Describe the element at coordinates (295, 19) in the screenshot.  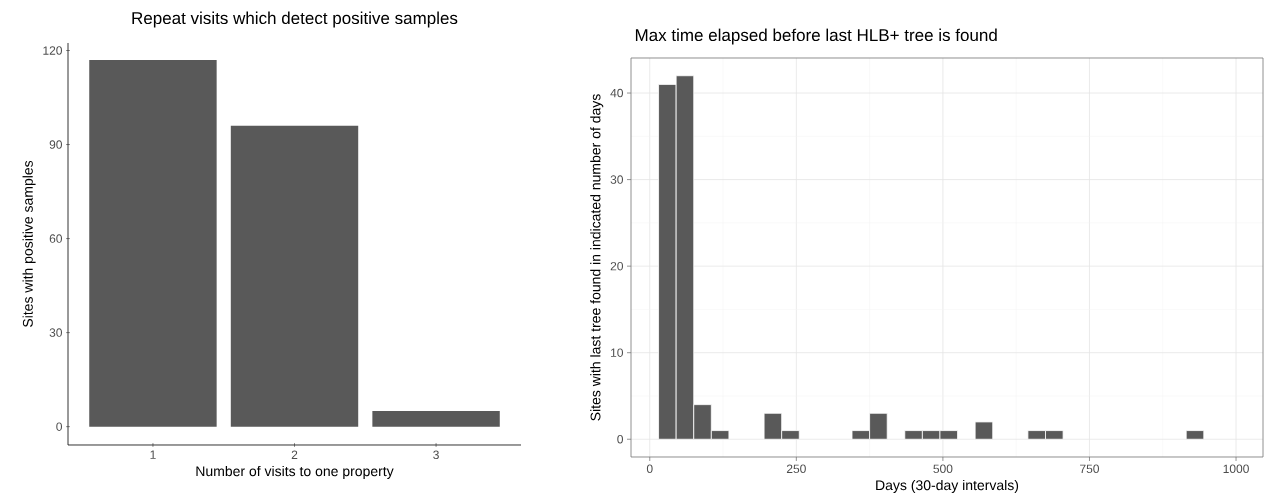
I see `chart-title: Repeat visits which detect positive samples` at that location.